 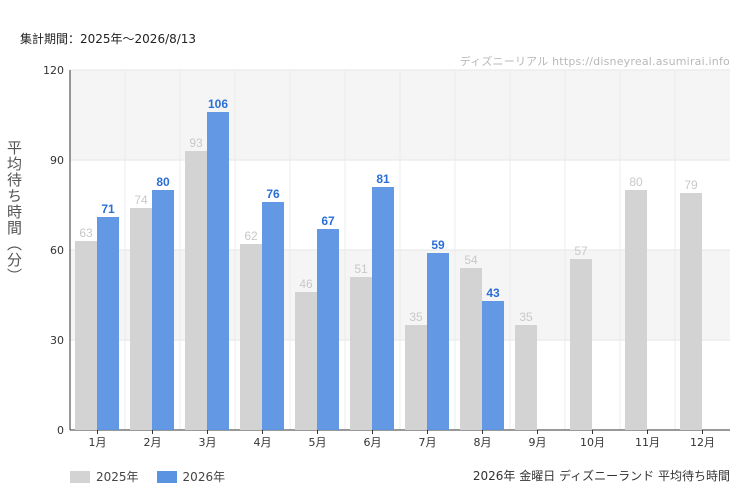 What do you see at coordinates (328, 221) in the screenshot?
I see `data-label-2026: 67` at bounding box center [328, 221].